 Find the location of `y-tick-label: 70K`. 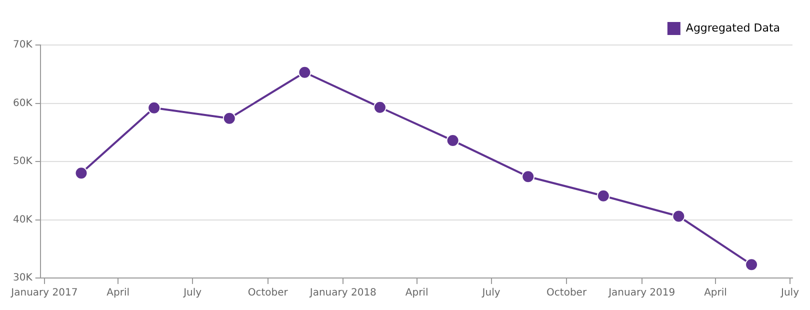

y-tick-label: 70K is located at coordinates (23, 45).